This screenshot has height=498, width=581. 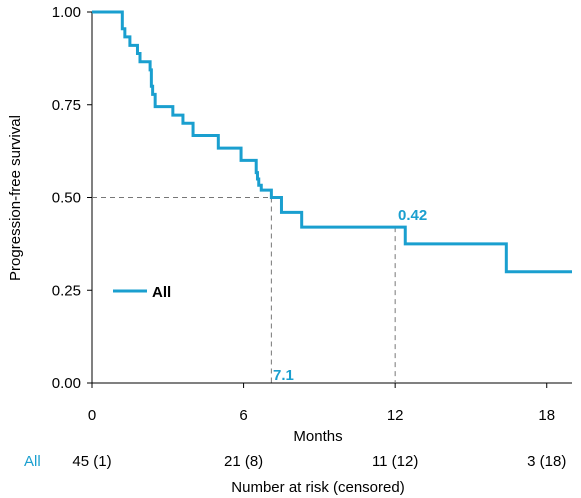 I want to click on y-tick-label: 1.00, so click(x=66, y=12).